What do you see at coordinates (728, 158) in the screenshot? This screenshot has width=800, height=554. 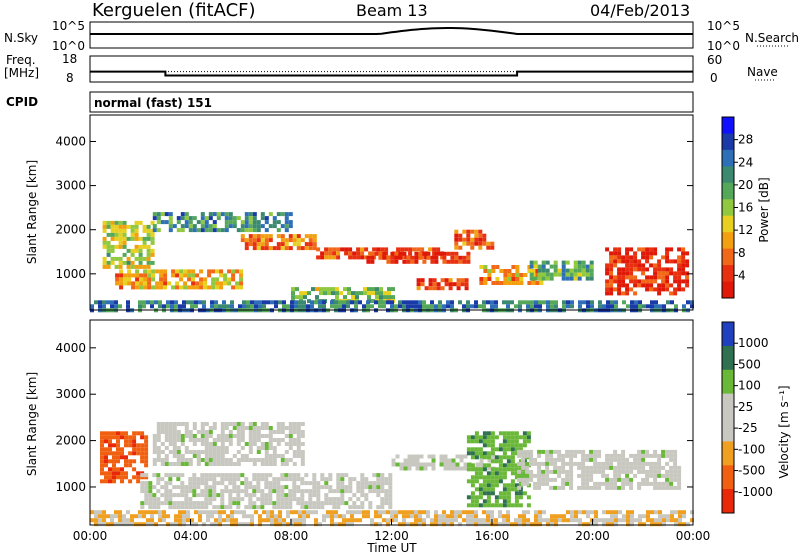 I see `colorbar-swatch` at bounding box center [728, 158].